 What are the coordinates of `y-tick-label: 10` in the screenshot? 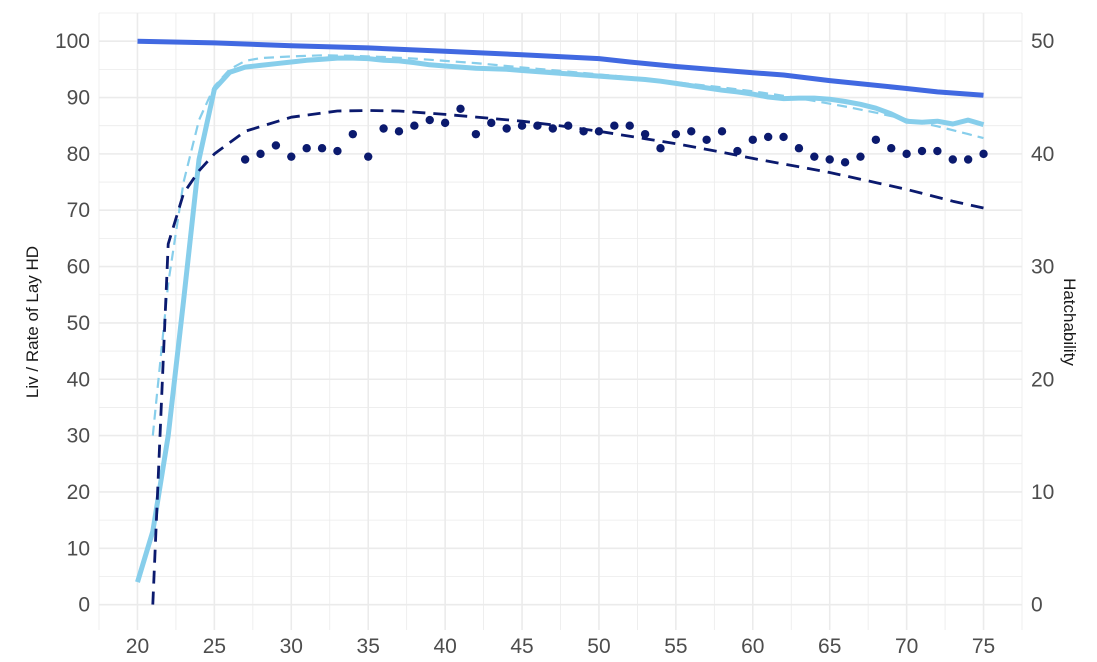 It's located at (78, 548).